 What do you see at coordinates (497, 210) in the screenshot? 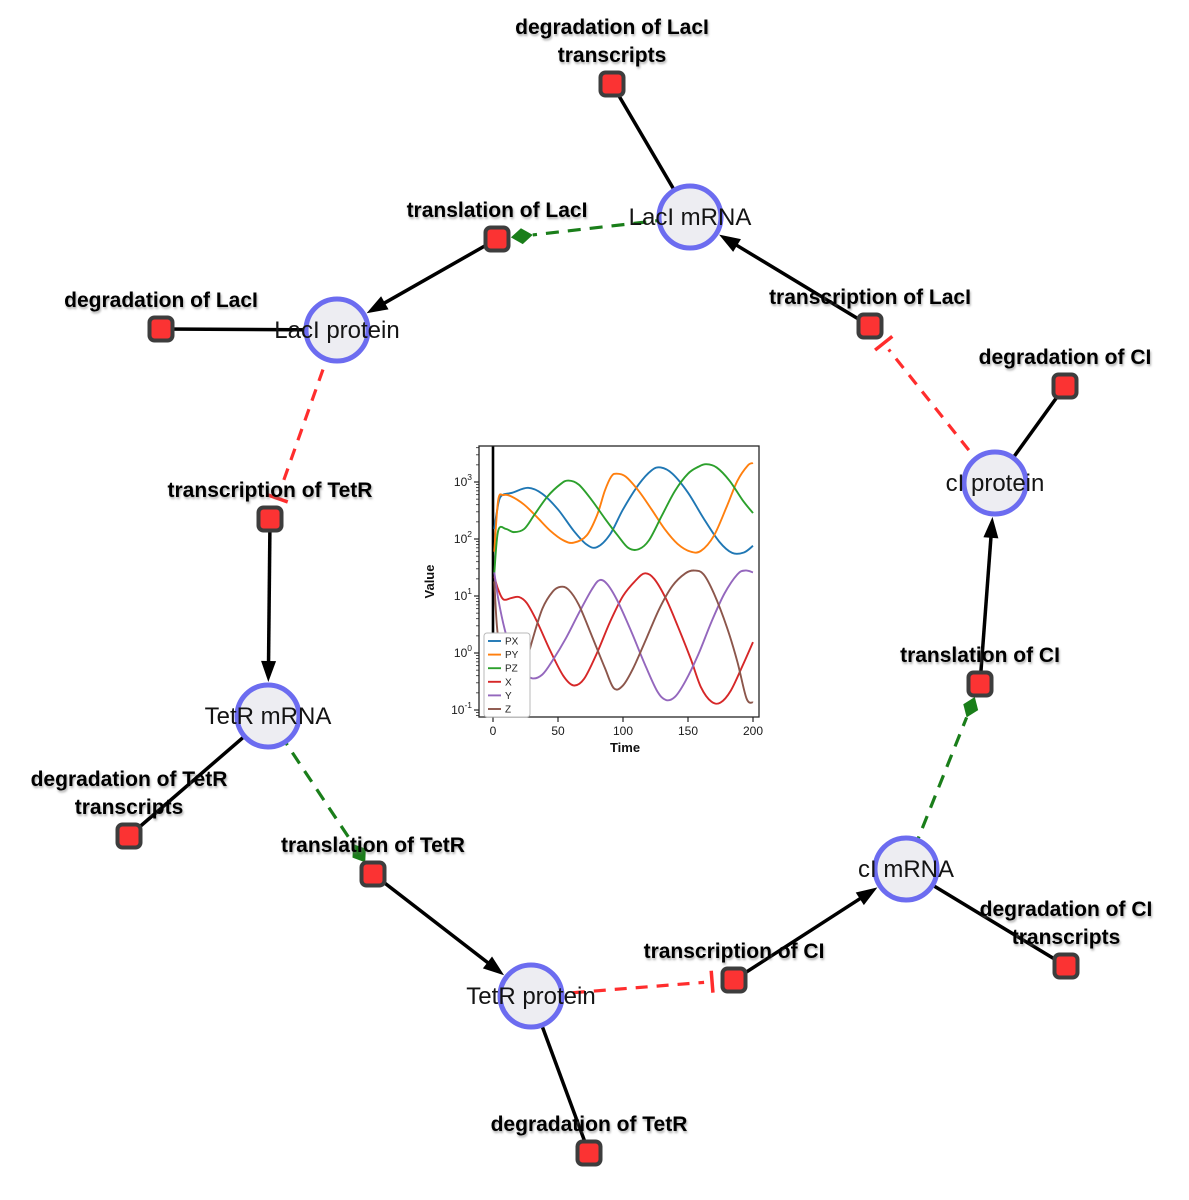
I see `reaction-translation-of-laci-label-line1: translation of LacI` at bounding box center [497, 210].